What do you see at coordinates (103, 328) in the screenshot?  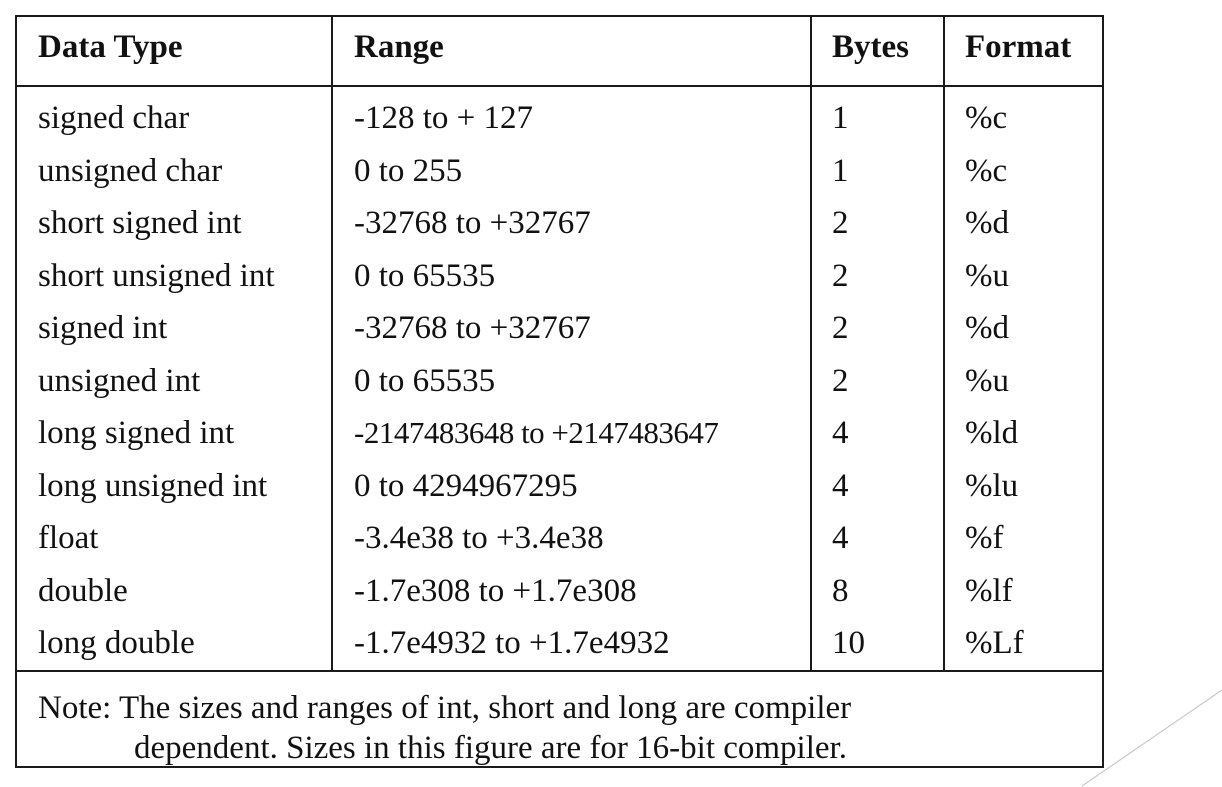 I see `cell-data-type: signed int` at bounding box center [103, 328].